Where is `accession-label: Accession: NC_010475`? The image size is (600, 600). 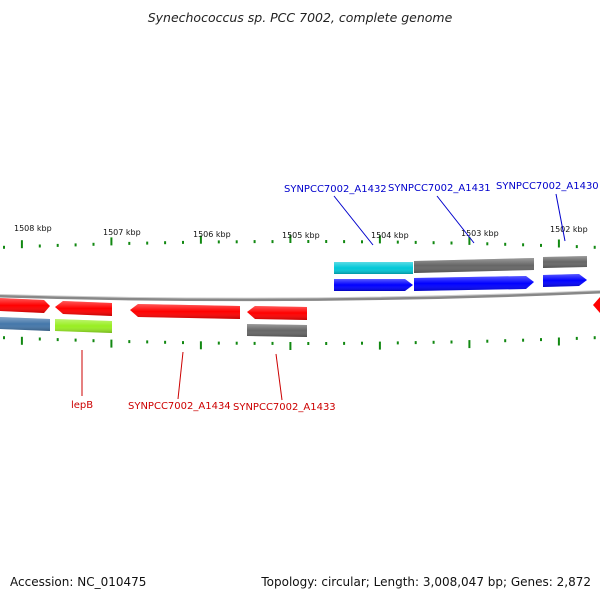 accession-label: Accession: NC_010475 is located at coordinates (78, 582).